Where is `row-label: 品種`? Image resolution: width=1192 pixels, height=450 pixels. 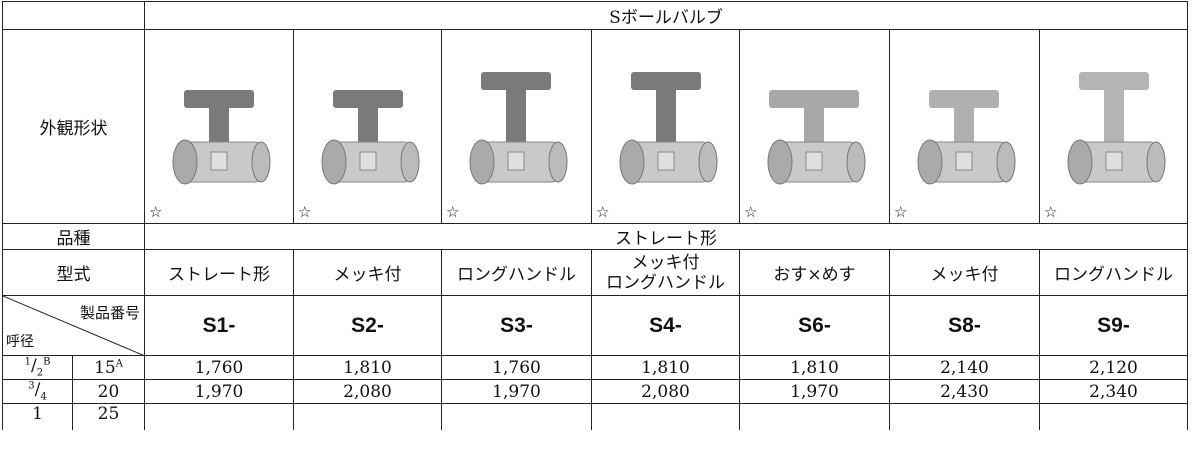 row-label: 品種 is located at coordinates (73, 236).